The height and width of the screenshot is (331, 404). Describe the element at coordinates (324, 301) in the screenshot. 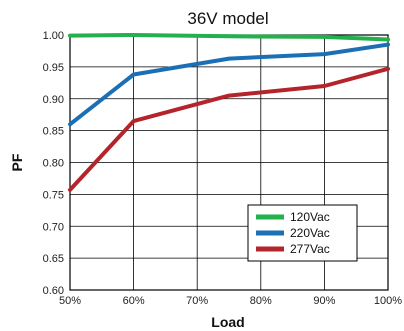

I see `x-tick-label: 90%` at that location.